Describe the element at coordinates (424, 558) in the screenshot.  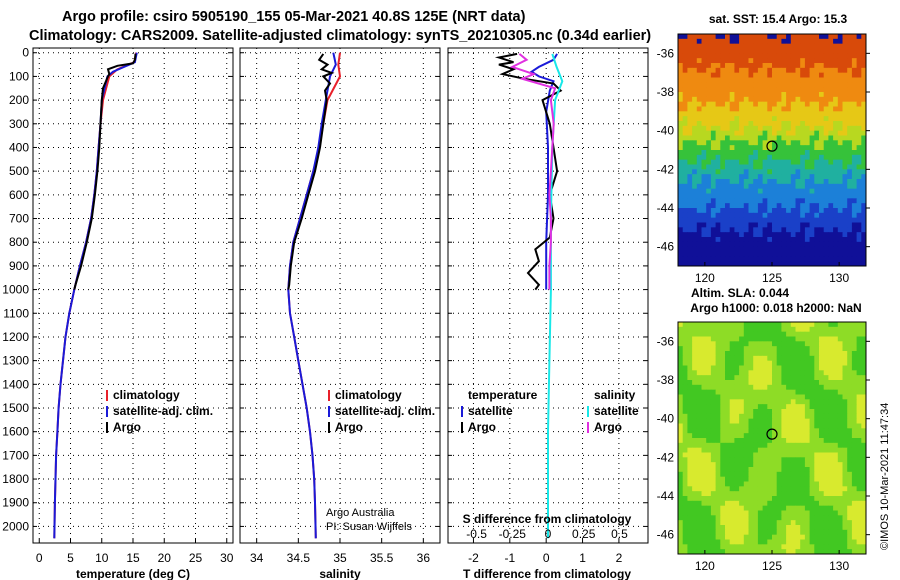
I see `salinity-x-tick-label: 36` at that location.